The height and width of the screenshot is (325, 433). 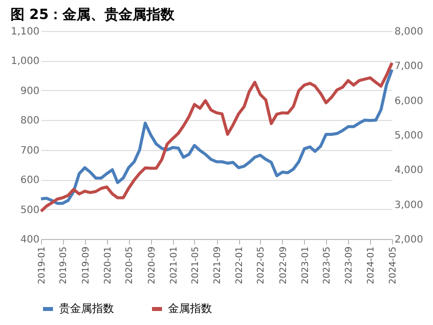 I want to click on y2-tick-label: 3,000, so click(x=409, y=205).